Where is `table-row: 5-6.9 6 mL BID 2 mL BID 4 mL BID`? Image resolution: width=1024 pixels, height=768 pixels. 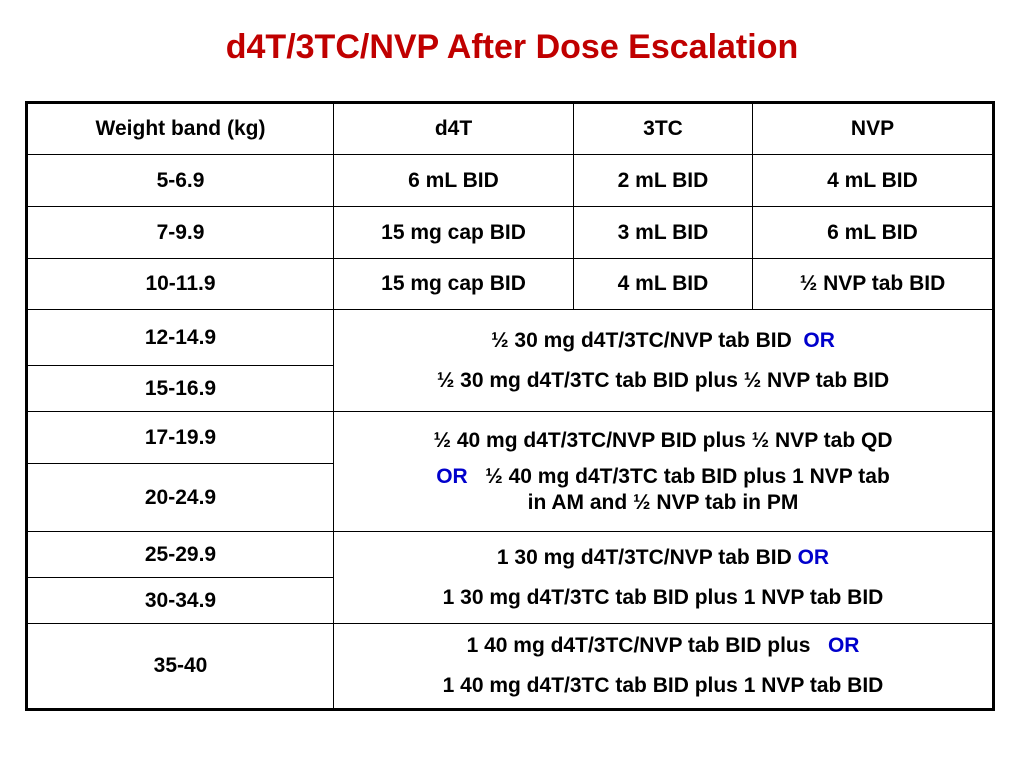 table-row: 5-6.9 6 mL BID 2 mL BID 4 mL BID is located at coordinates (510, 180).